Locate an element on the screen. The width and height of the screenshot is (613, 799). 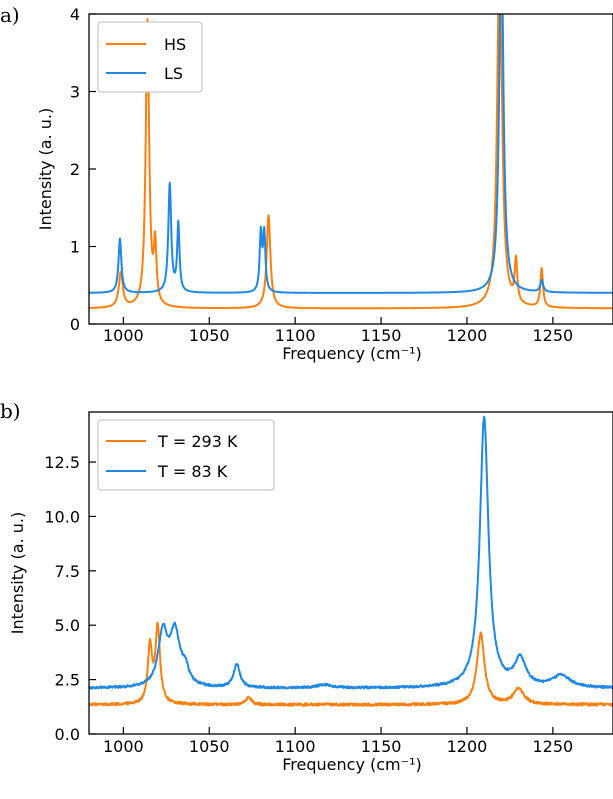
series-line-t-293-k is located at coordinates (351, 664).